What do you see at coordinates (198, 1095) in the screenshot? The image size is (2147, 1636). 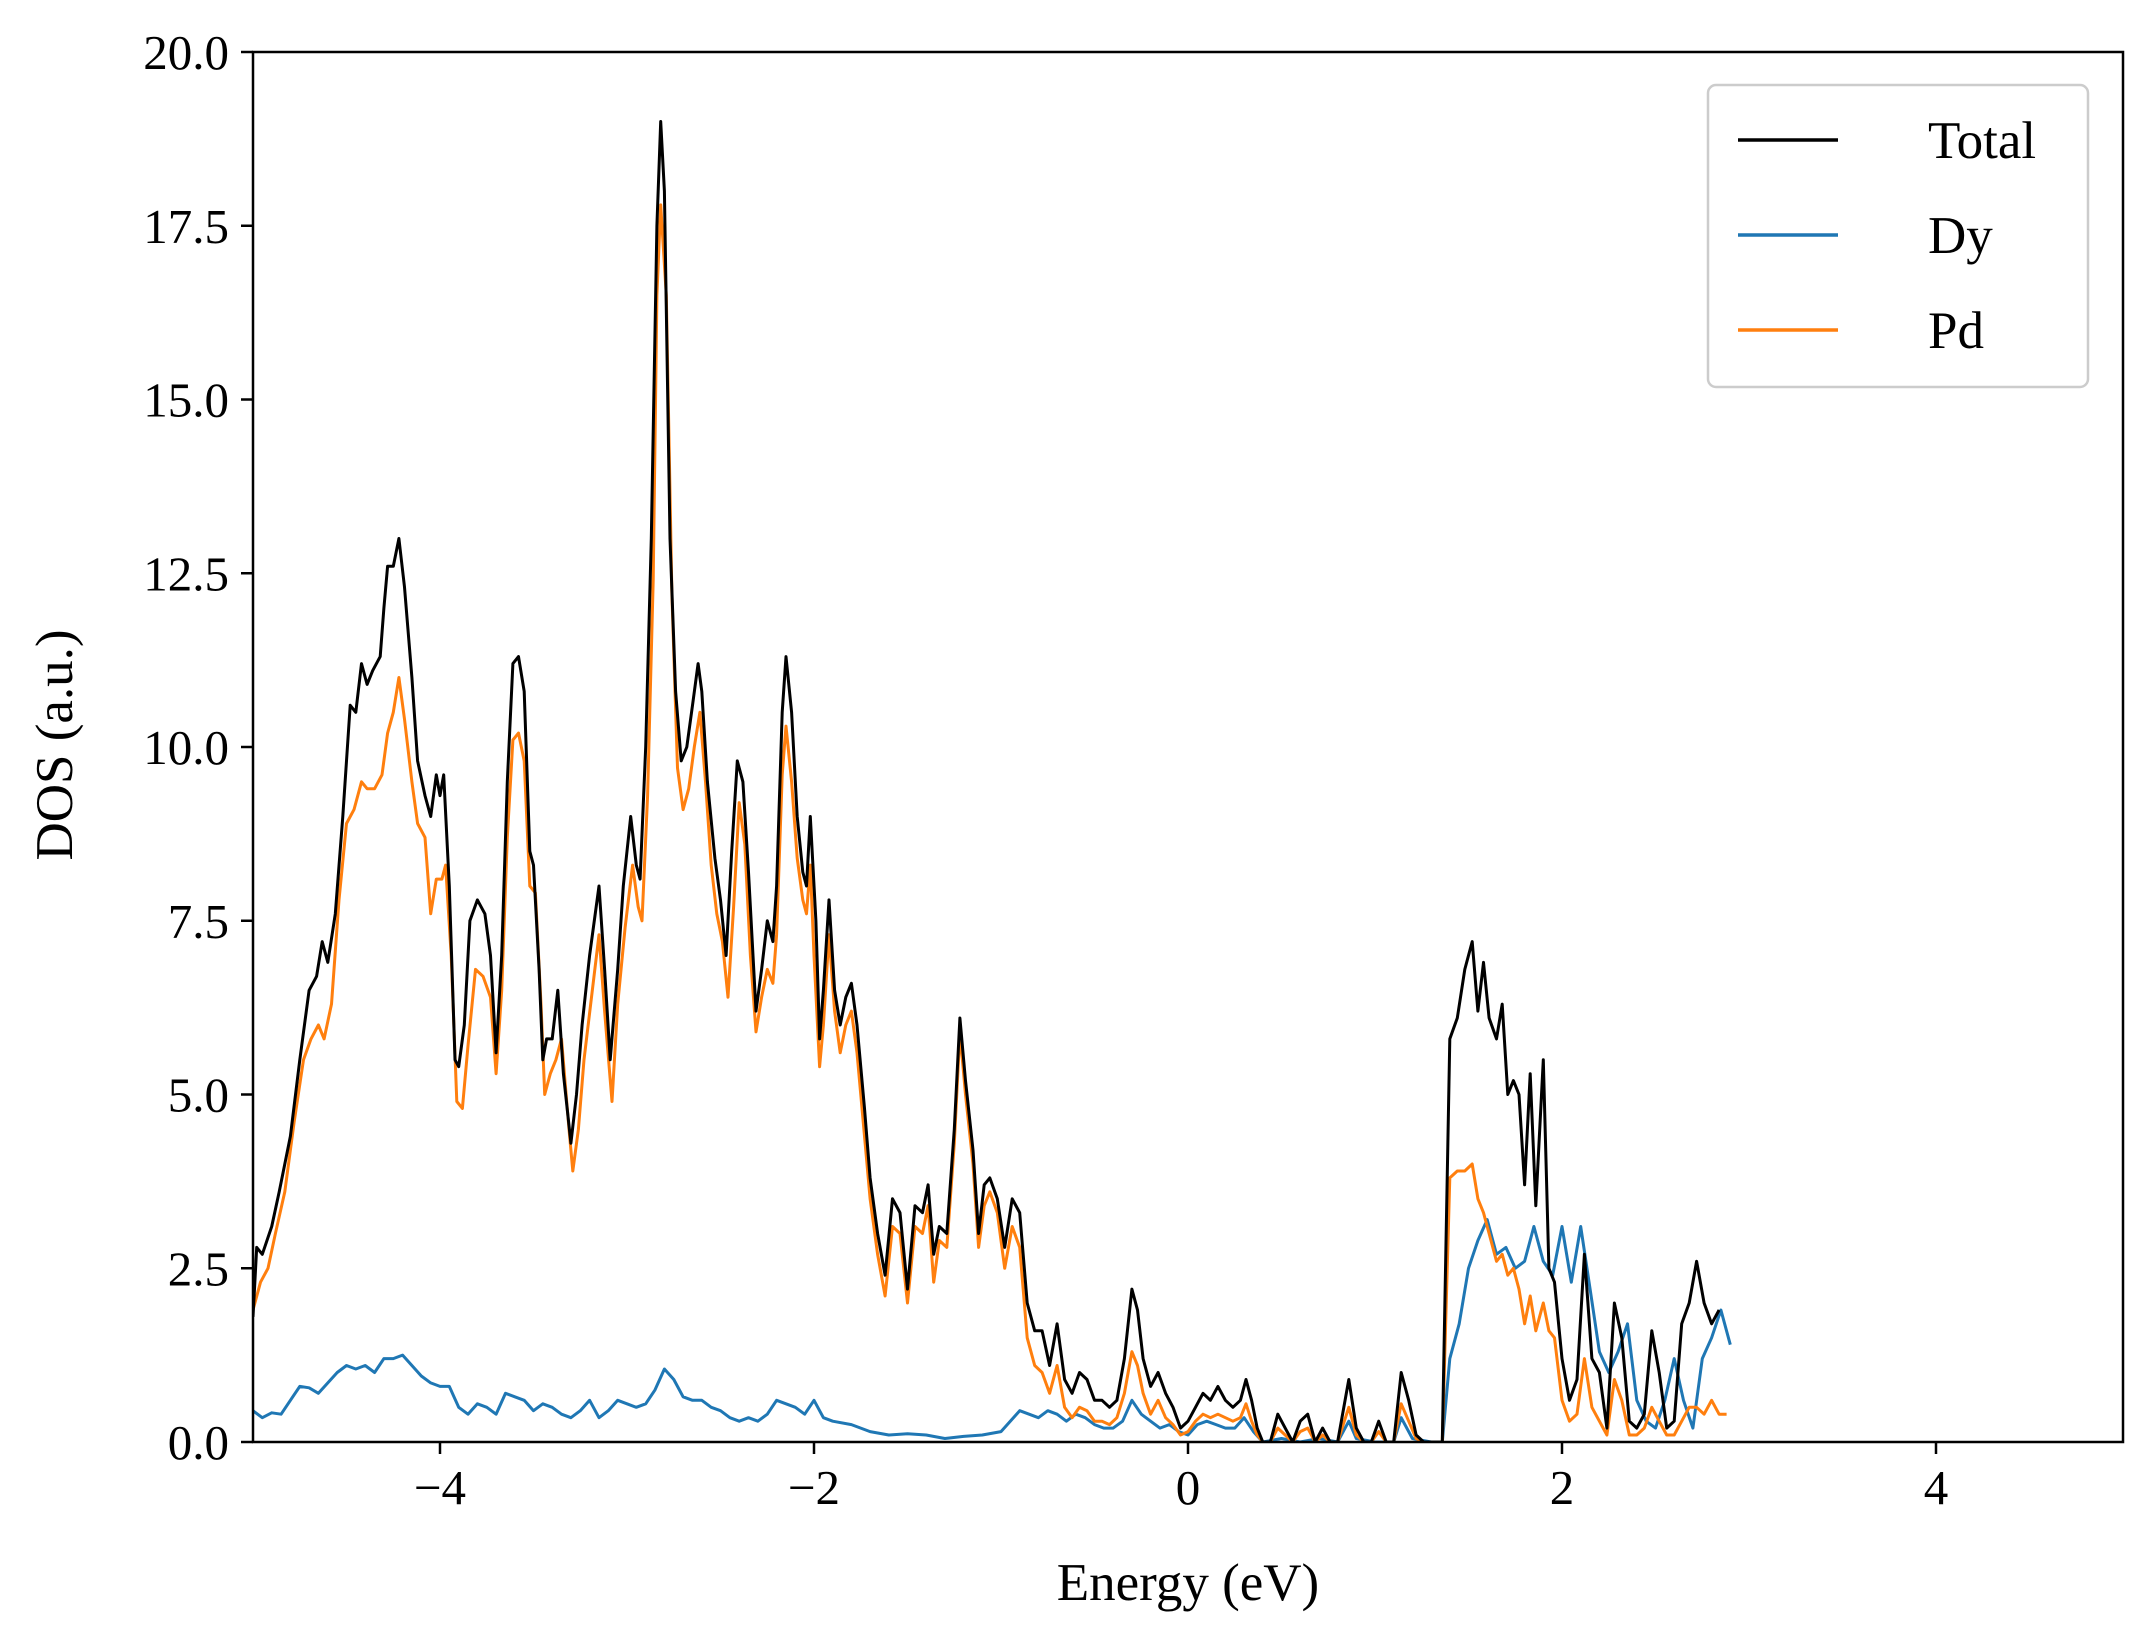 I see `y-tick-label: 5.0` at bounding box center [198, 1095].